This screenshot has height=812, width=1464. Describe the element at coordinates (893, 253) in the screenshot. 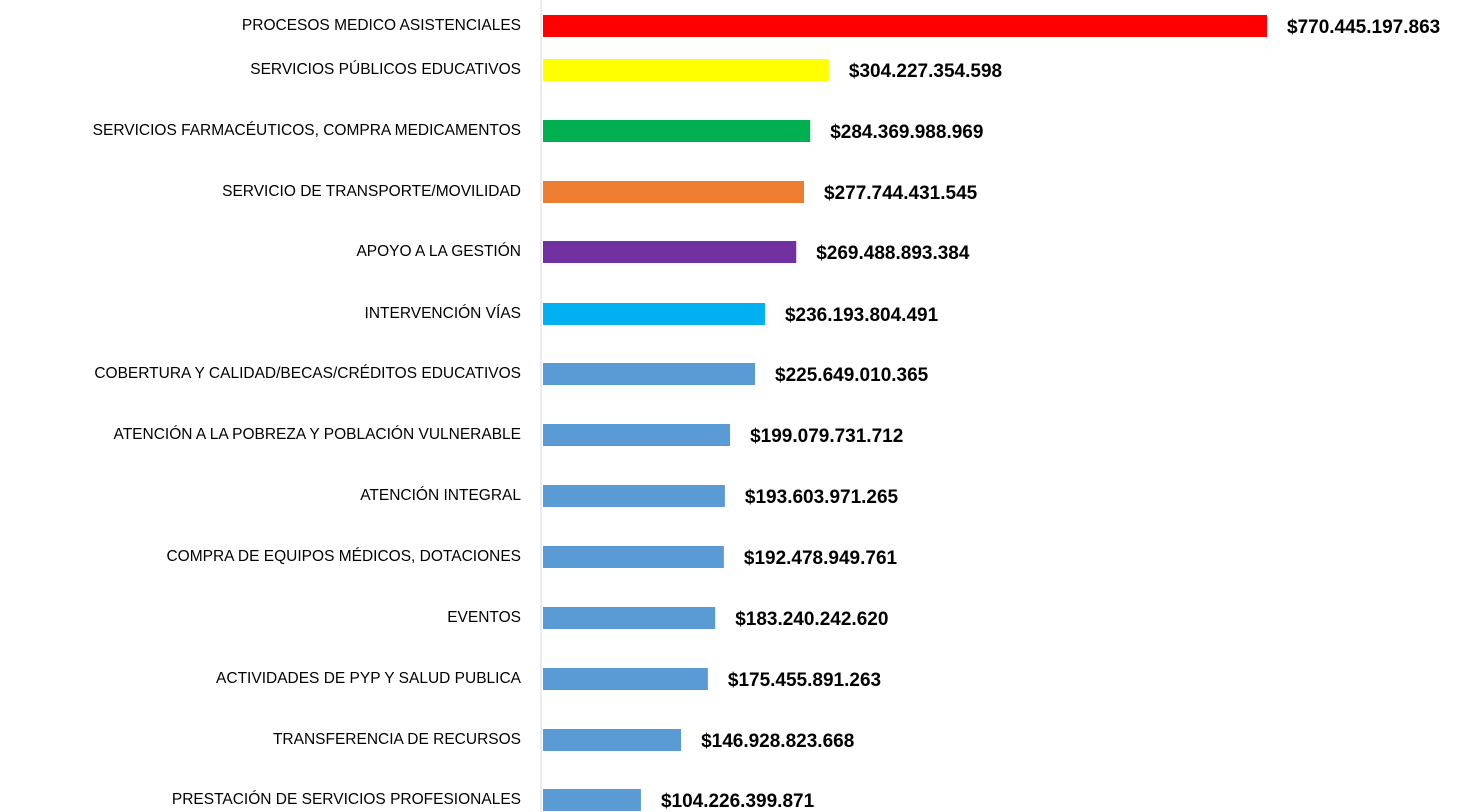

I see `value-label: $269.488.893.384` at that location.